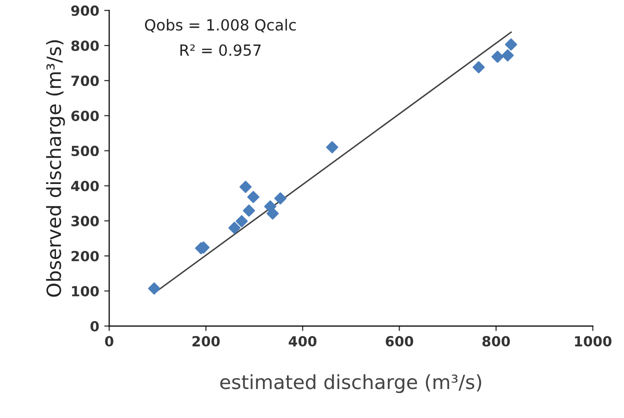  Describe the element at coordinates (302, 341) in the screenshot. I see `x-tick-label: 400` at that location.